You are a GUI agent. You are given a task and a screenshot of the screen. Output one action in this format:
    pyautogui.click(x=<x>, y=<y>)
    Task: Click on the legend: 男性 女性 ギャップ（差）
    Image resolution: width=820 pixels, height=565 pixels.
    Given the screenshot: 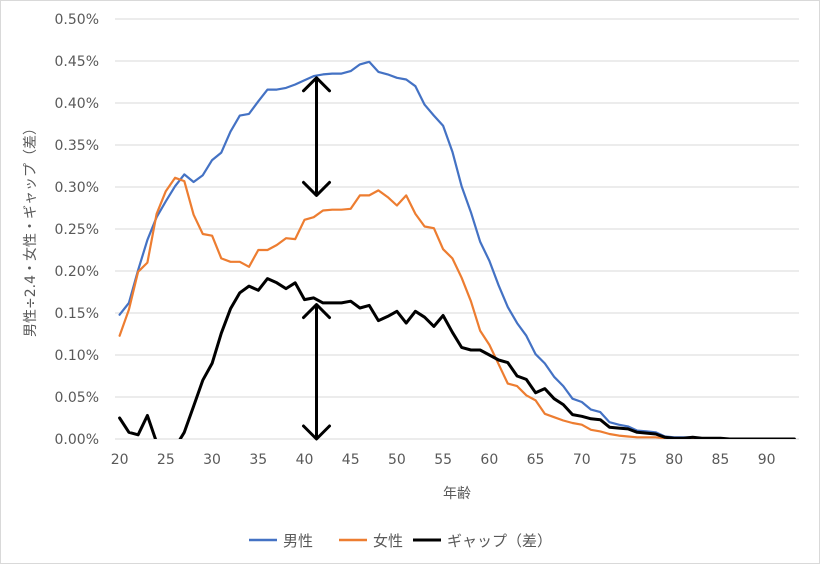 What is the action you would take?
    pyautogui.click(x=400, y=541)
    